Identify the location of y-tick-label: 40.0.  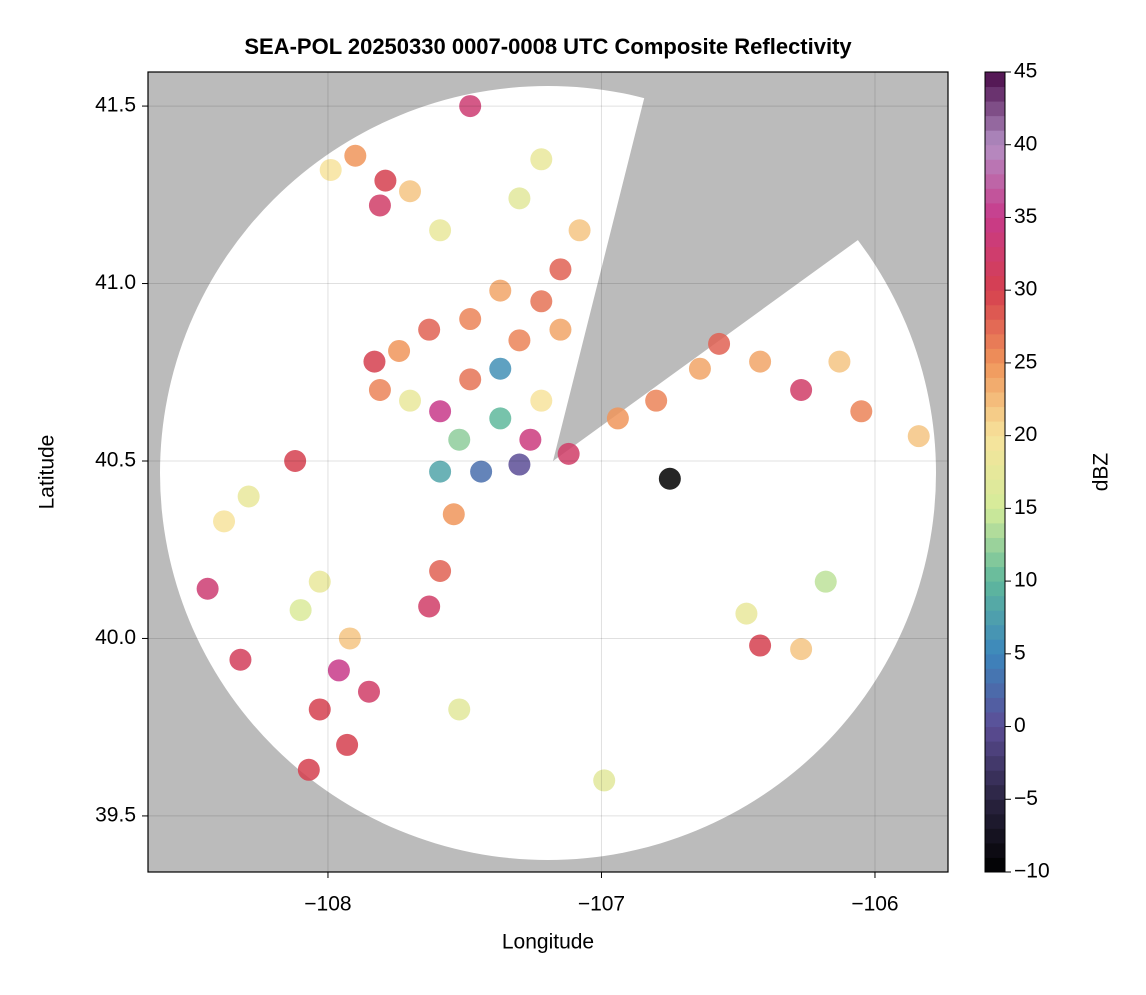
(115, 637).